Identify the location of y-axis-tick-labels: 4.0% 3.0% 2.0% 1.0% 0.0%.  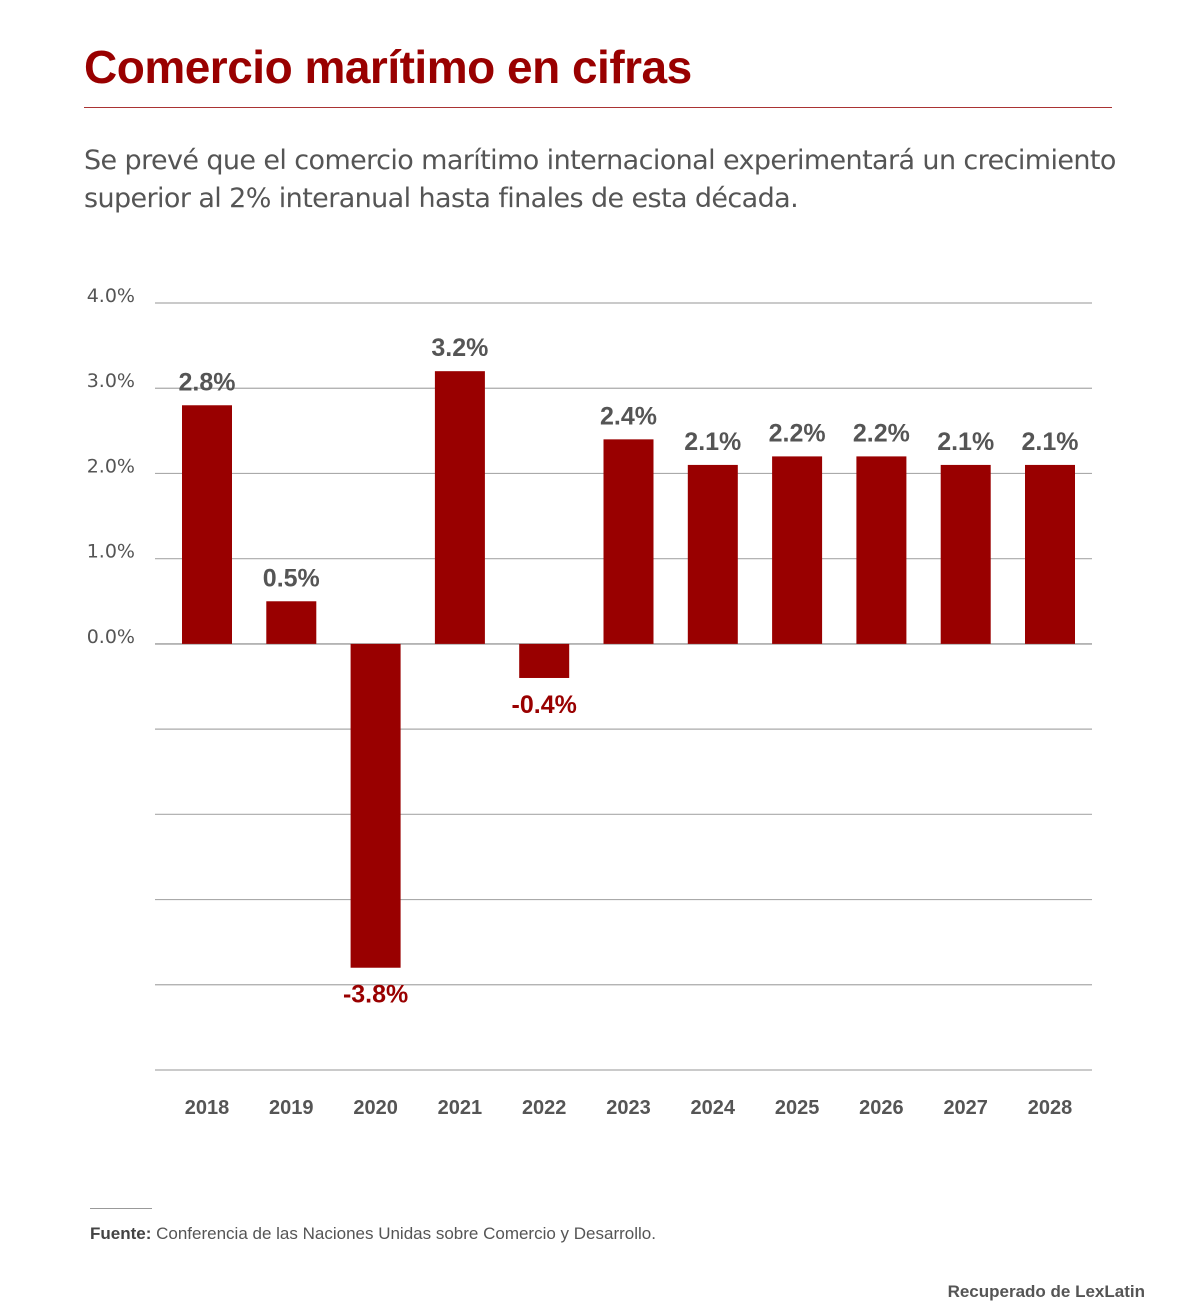
(111, 466).